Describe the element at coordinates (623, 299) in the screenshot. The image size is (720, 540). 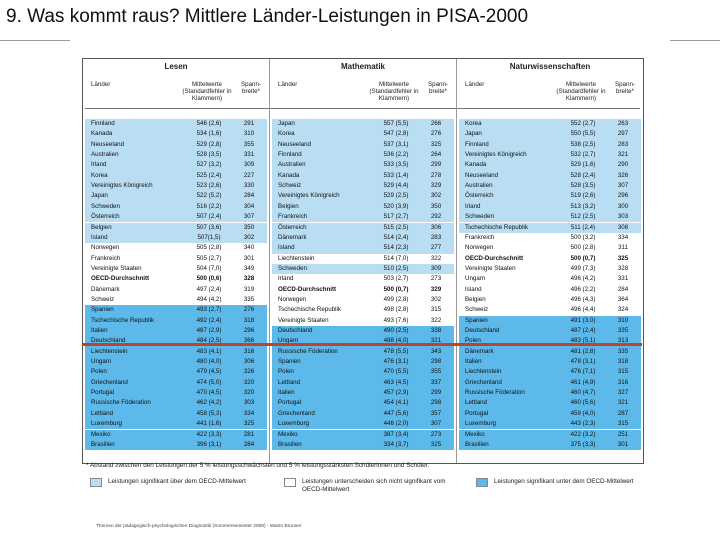
I see `spread-cell: 364` at that location.